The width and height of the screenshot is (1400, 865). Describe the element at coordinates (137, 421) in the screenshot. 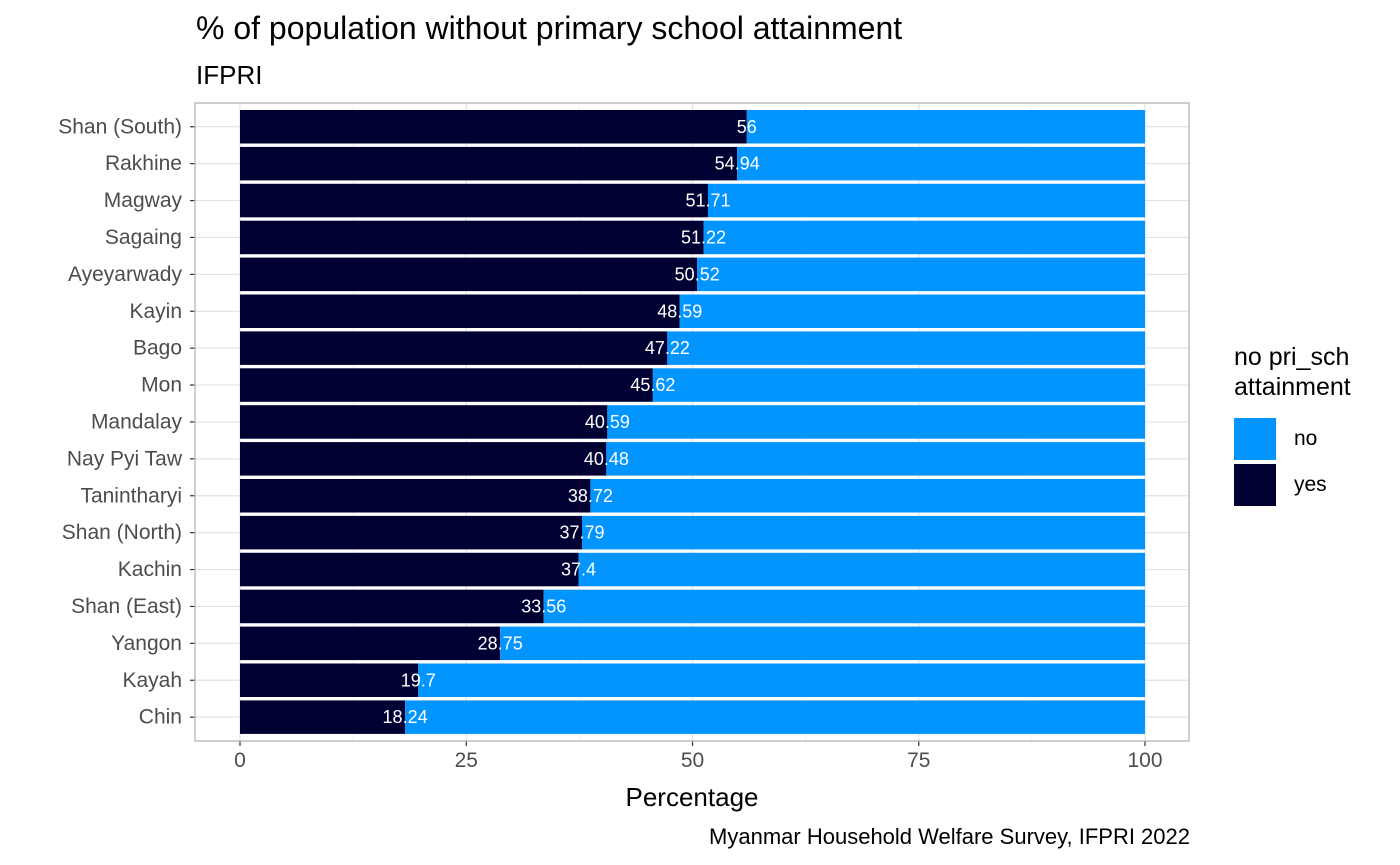

I see `y-tick-label: Mandalay` at that location.